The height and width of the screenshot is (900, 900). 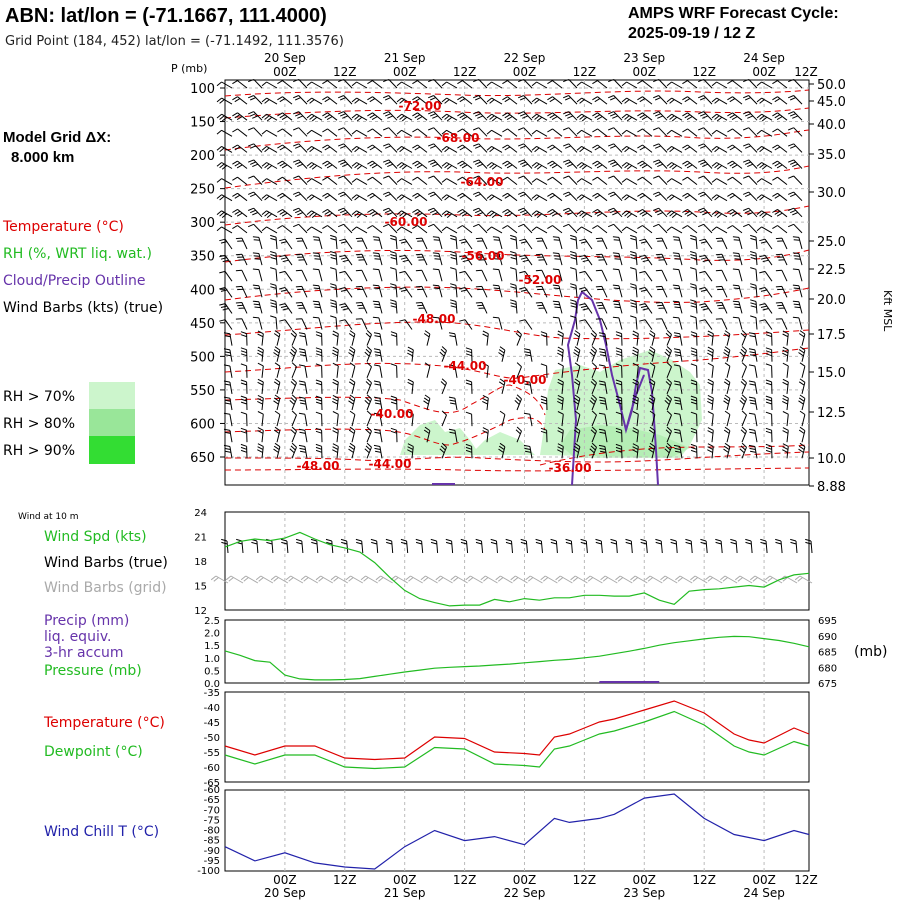 I want to click on wind-y-tick: 15, so click(x=200, y=587).